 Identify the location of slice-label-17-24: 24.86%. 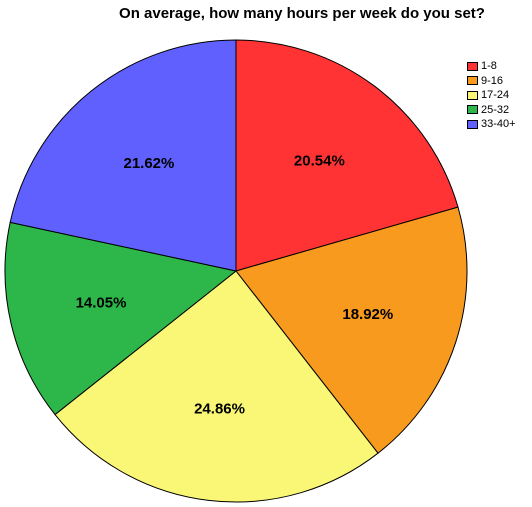
(219, 409).